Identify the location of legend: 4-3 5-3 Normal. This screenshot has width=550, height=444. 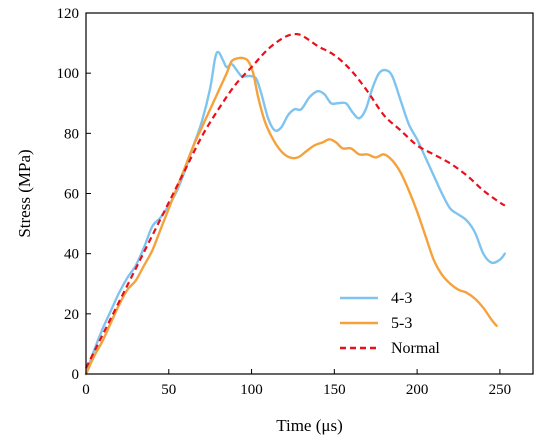
(390, 323).